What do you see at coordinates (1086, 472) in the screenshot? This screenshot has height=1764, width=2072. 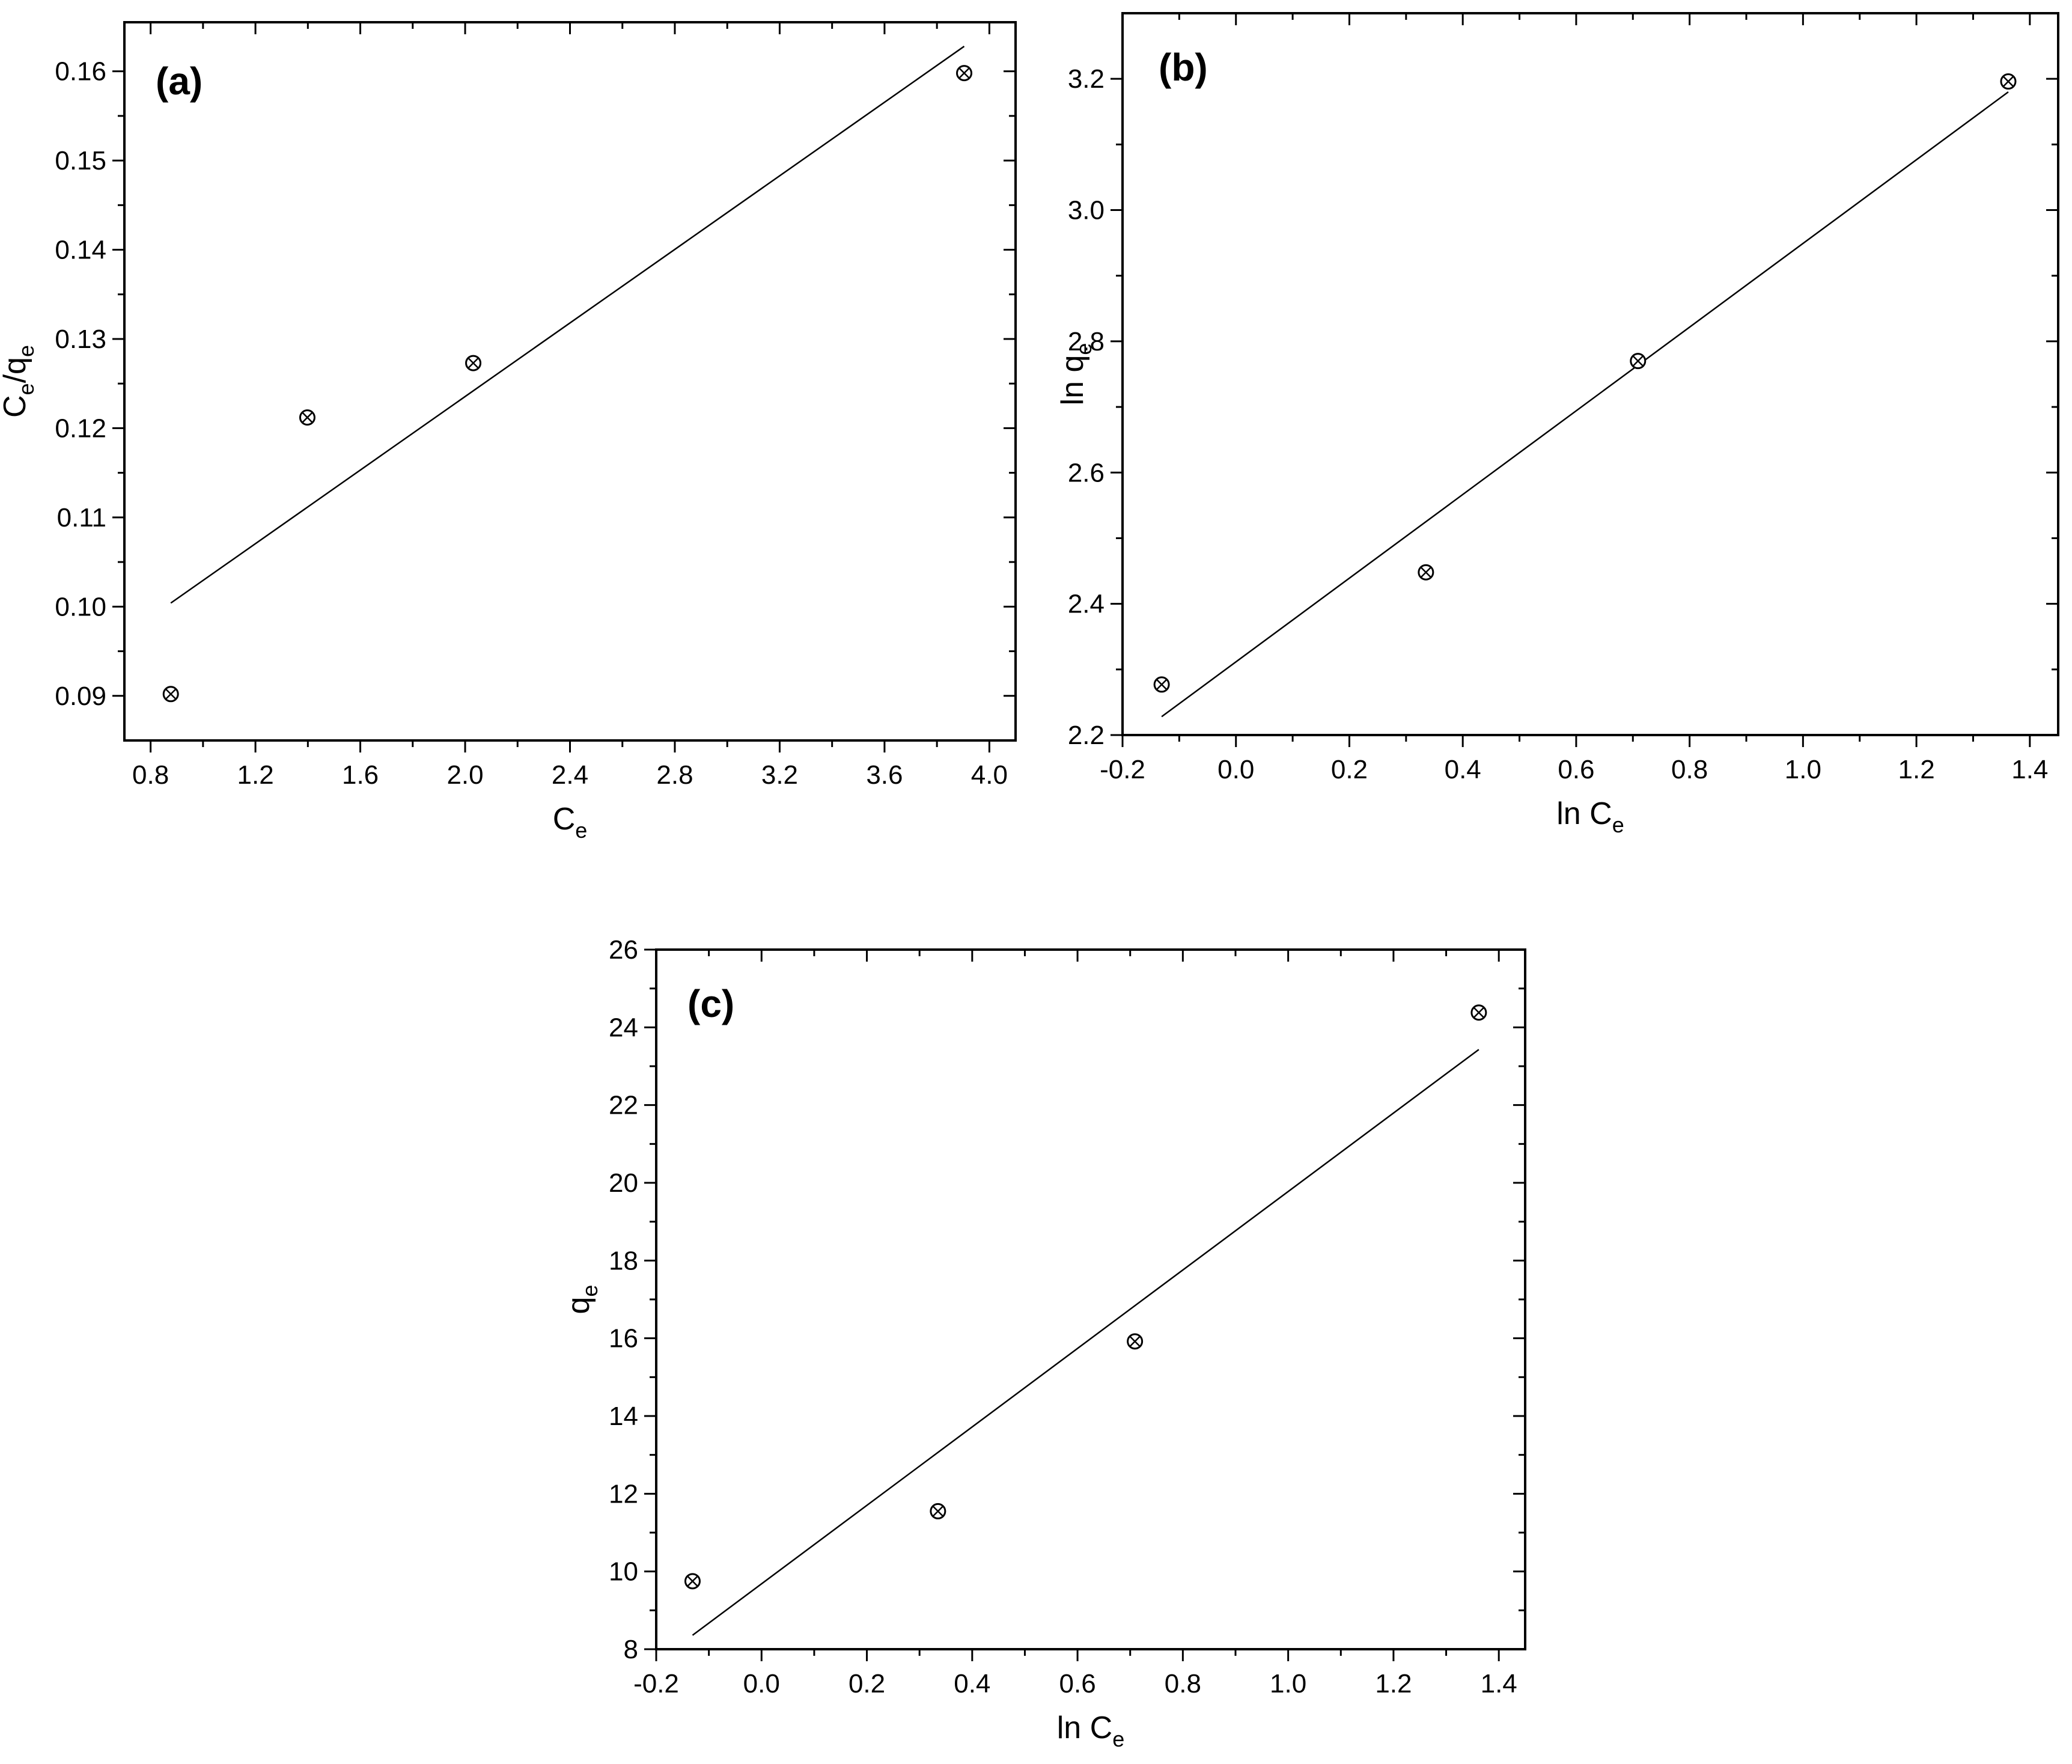 I see `y-tick-label: 2.6` at bounding box center [1086, 472].